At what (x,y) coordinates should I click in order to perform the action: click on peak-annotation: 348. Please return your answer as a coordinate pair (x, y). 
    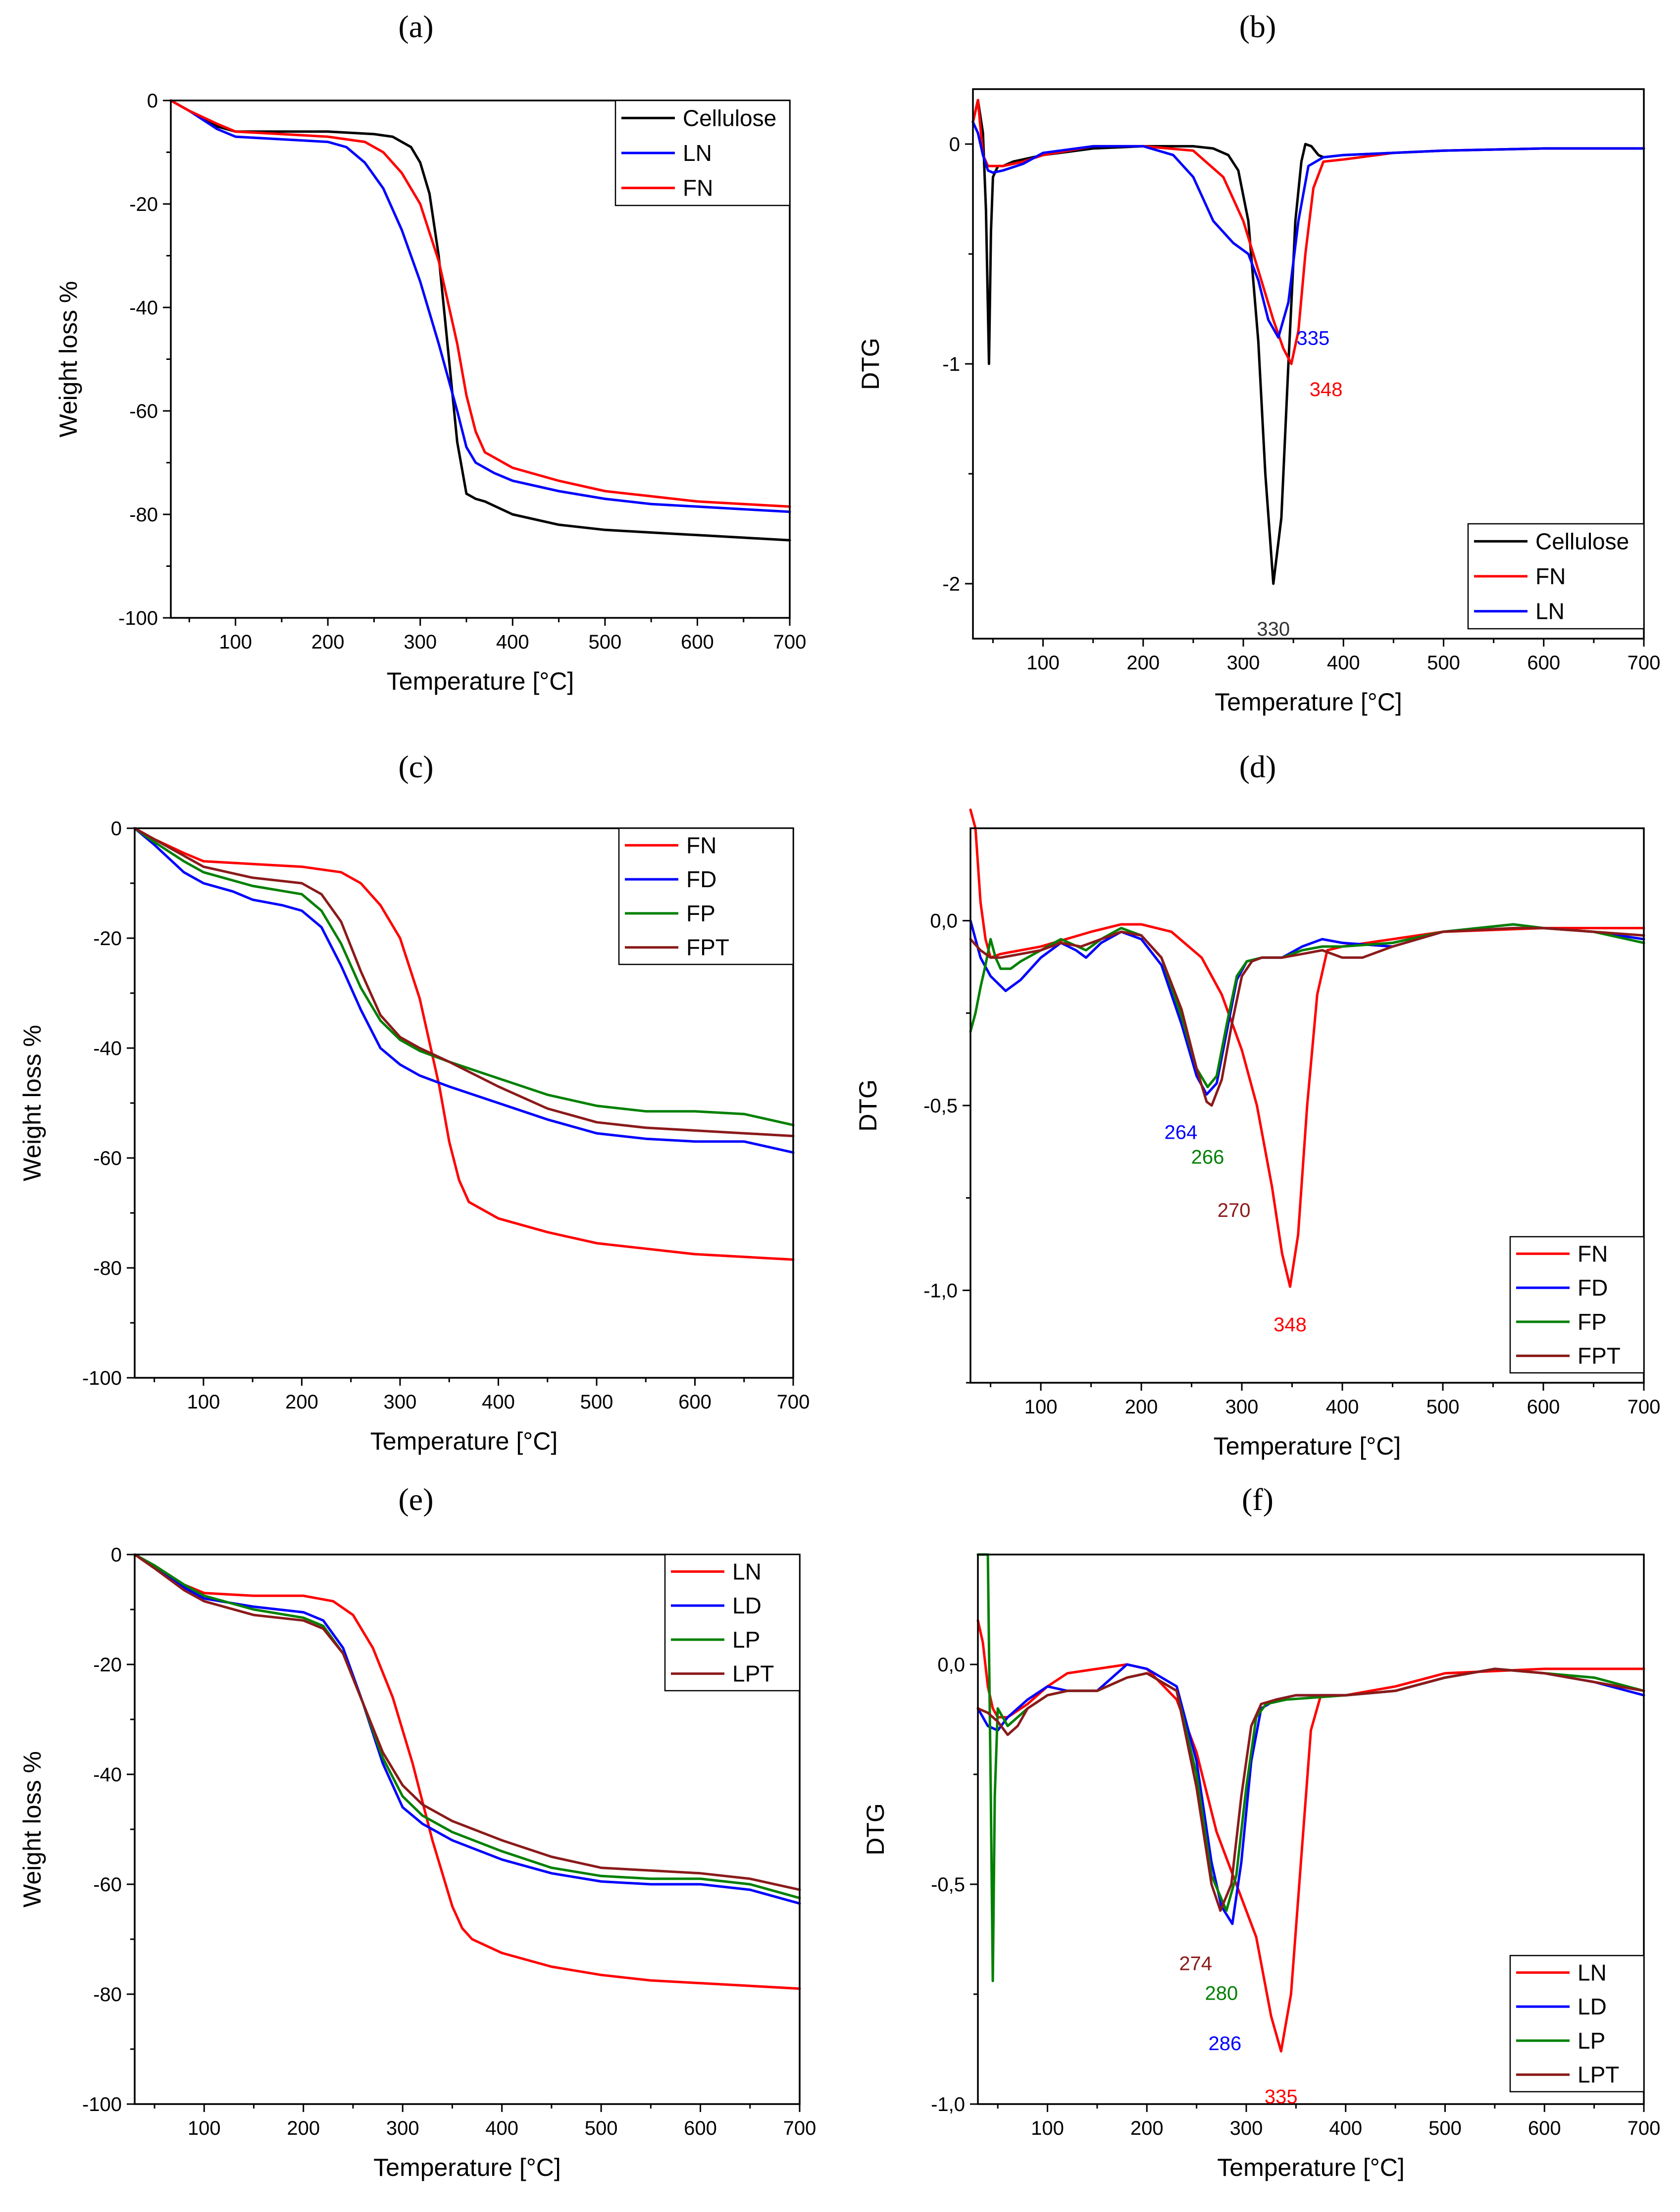
    Looking at the image, I should click on (1290, 1325).